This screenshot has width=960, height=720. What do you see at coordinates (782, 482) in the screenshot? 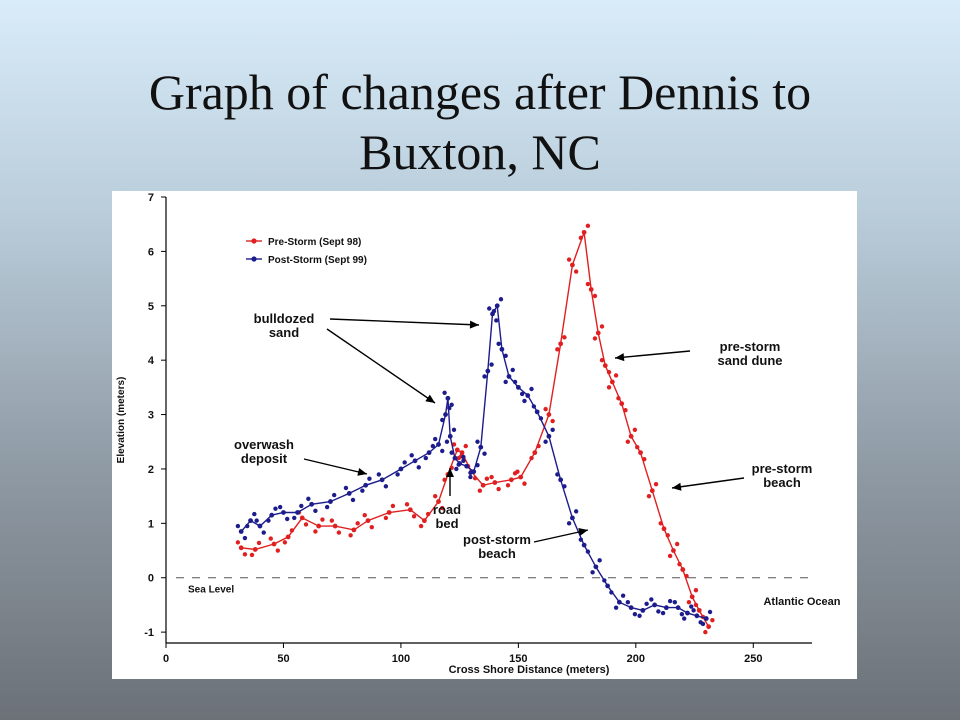
I see `annotation-text-6: beach` at bounding box center [782, 482].